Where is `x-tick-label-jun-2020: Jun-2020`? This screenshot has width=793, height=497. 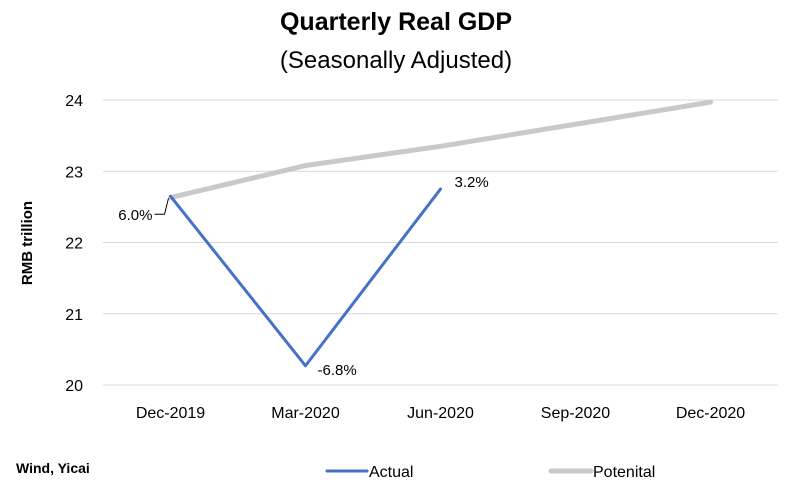 x-tick-label-jun-2020: Jun-2020 is located at coordinates (440, 413).